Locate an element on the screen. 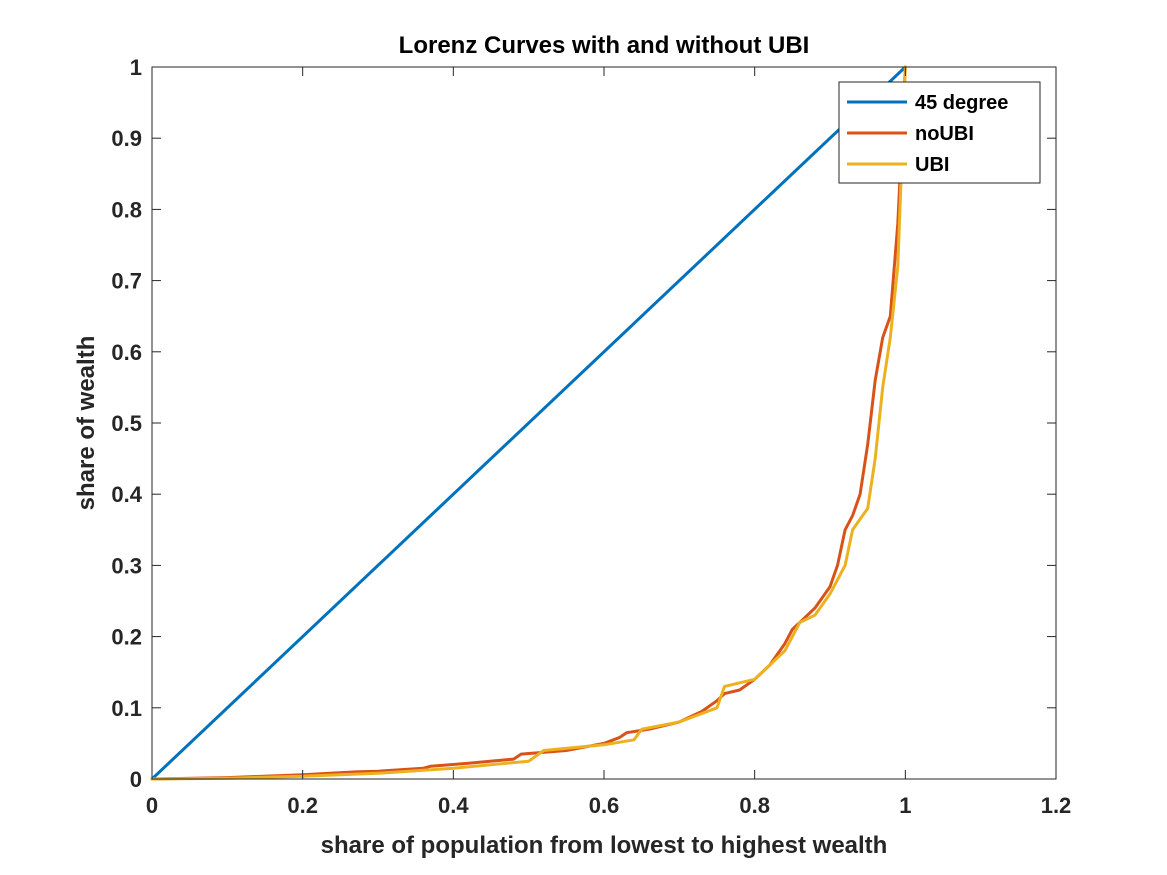 This screenshot has height=875, width=1167. y-tick-label: 0.2 is located at coordinates (126, 637).